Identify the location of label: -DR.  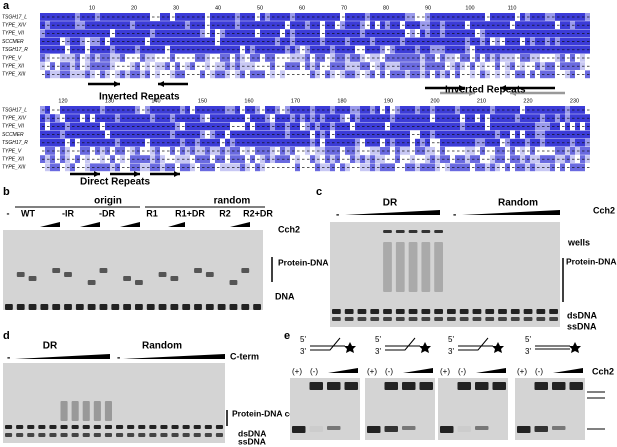
(107, 213).